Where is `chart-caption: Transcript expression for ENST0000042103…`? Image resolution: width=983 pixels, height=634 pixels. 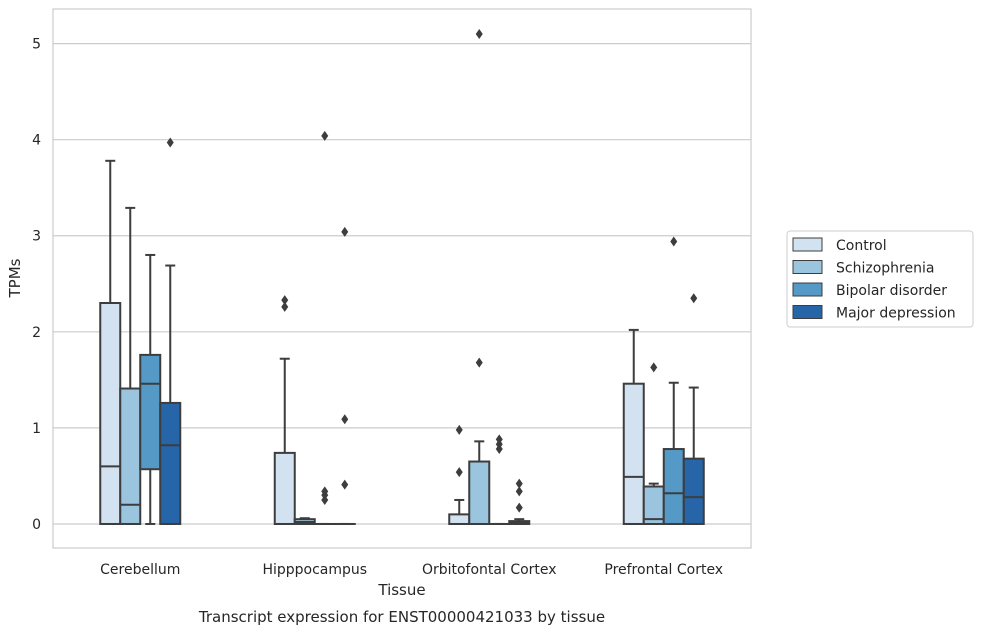
chart-caption: Transcript expression for ENST0000042103… is located at coordinates (401, 617).